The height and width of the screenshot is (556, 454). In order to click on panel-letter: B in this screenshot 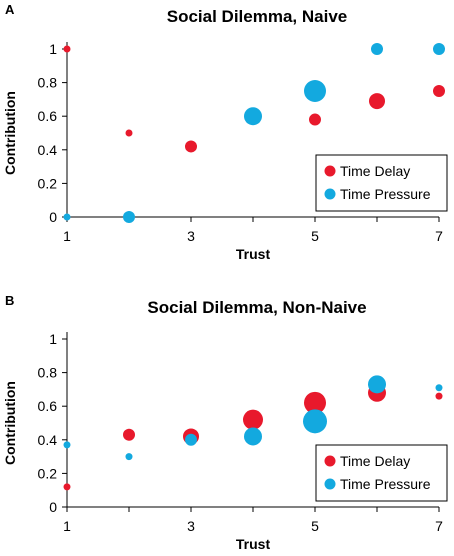, I will do `click(9, 300)`.